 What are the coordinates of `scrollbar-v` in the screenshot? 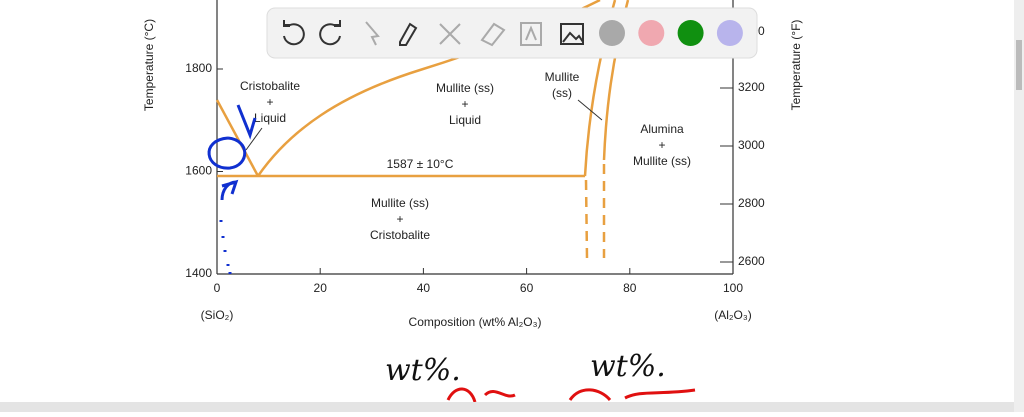 It's located at (1019, 206).